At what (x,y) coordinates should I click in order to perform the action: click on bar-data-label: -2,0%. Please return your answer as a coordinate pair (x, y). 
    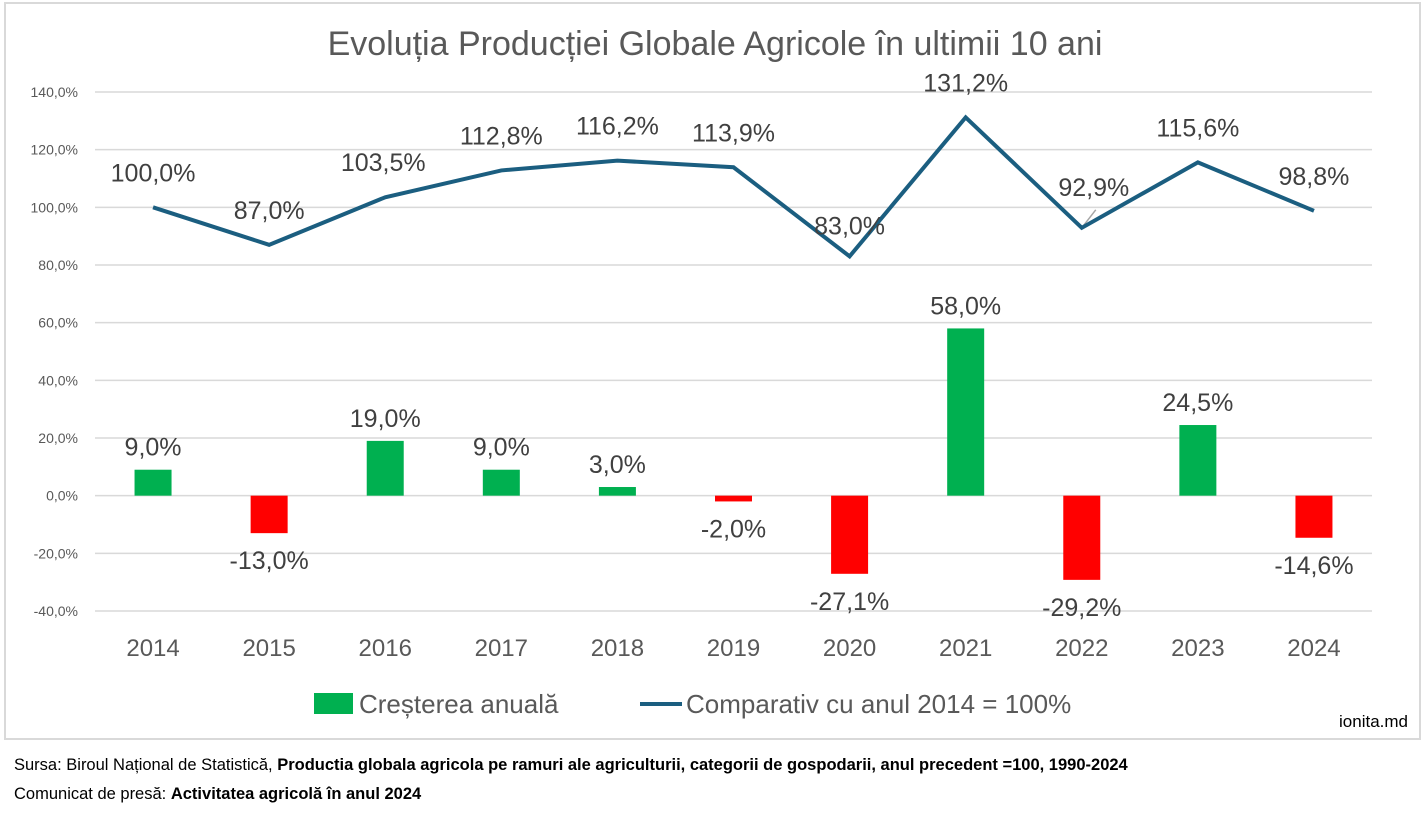
    Looking at the image, I should click on (733, 529).